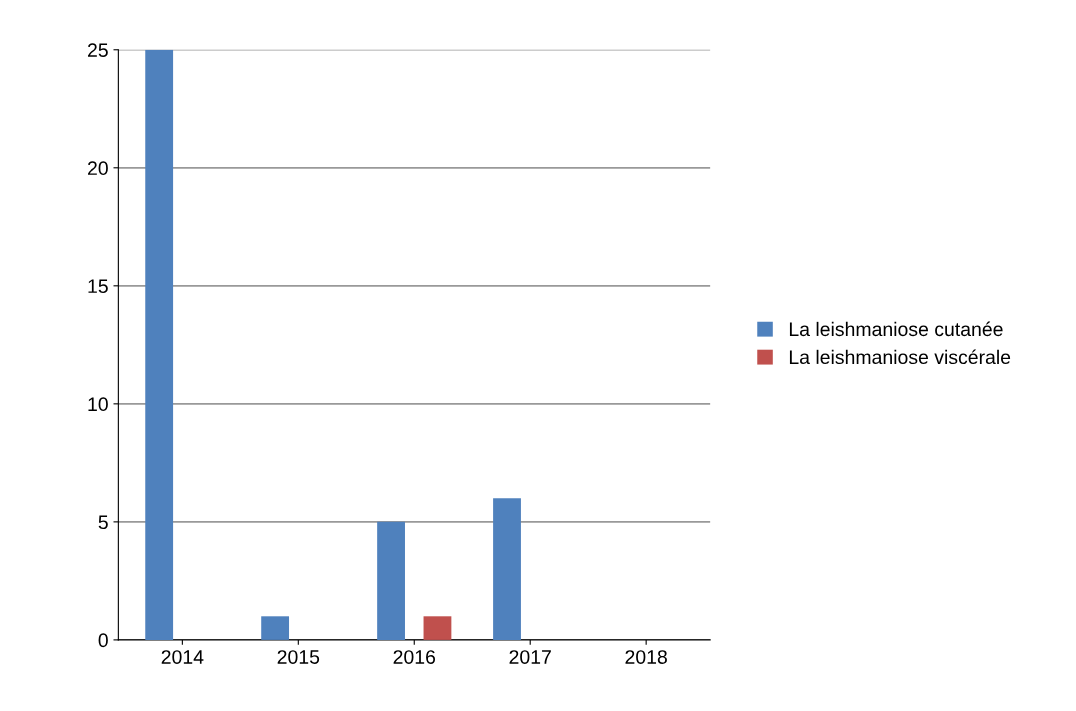  What do you see at coordinates (298, 657) in the screenshot?
I see `x-tick-label: 2015` at bounding box center [298, 657].